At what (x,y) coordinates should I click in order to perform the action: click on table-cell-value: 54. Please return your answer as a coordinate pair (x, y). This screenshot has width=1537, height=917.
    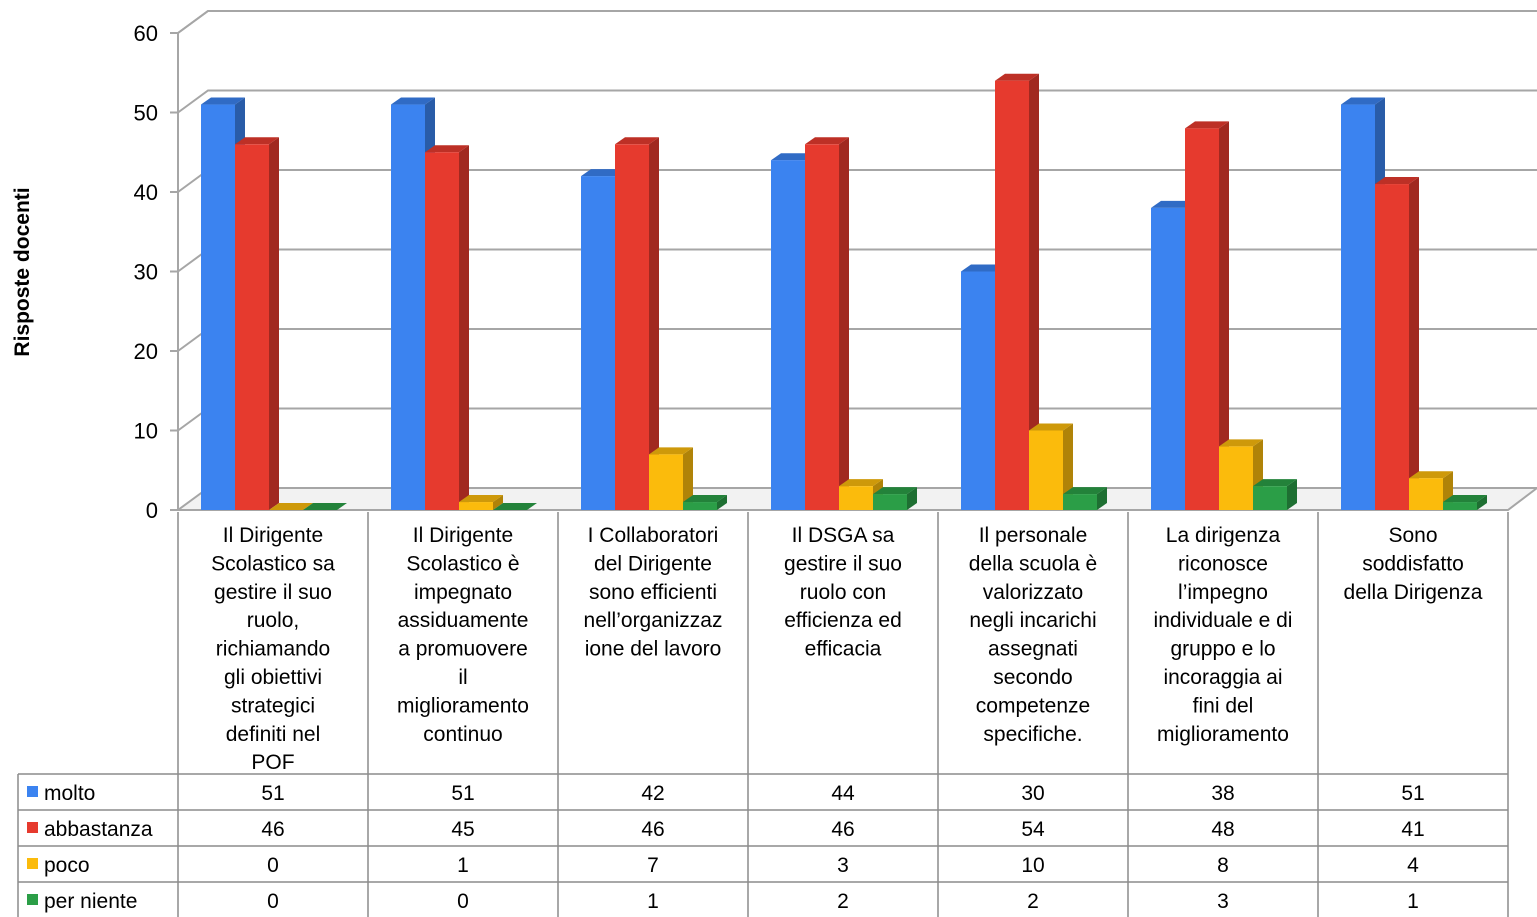
    Looking at the image, I should click on (1033, 829).